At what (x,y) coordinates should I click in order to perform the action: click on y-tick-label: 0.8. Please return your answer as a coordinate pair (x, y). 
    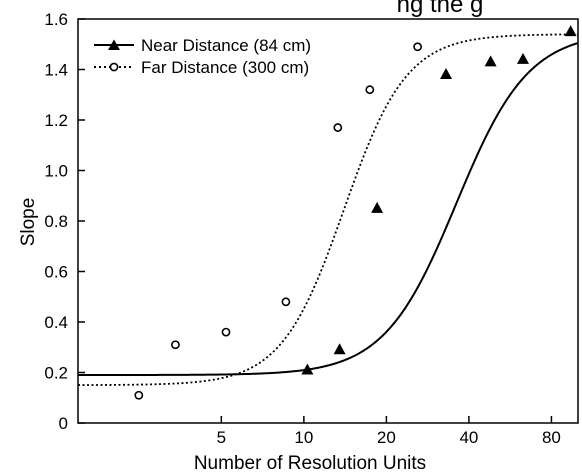
    Looking at the image, I should click on (56, 221).